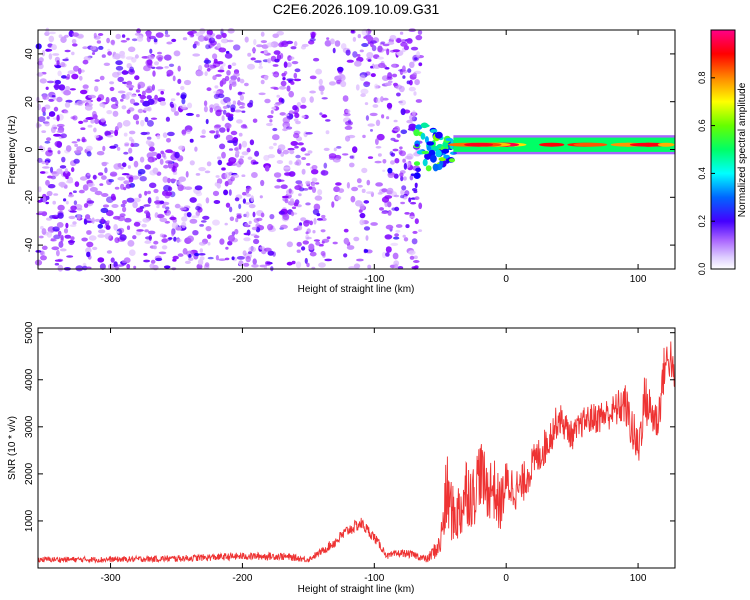 The width and height of the screenshot is (750, 600). What do you see at coordinates (702, 269) in the screenshot?
I see `colorbar-tick-label: 0.0` at bounding box center [702, 269].